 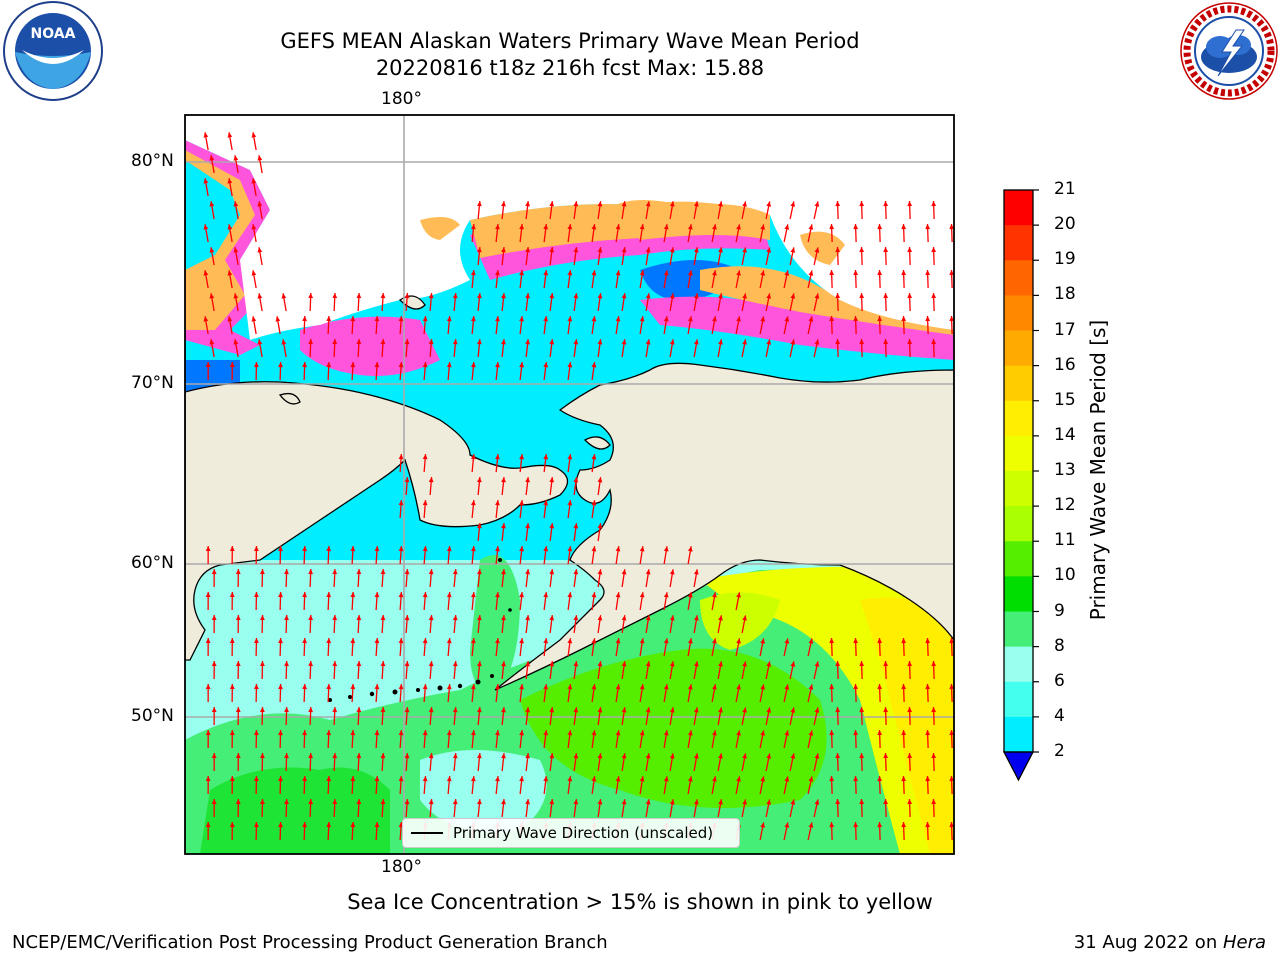 I want to click on credit-date: 31 Aug 2022 on, so click(x=1148, y=942).